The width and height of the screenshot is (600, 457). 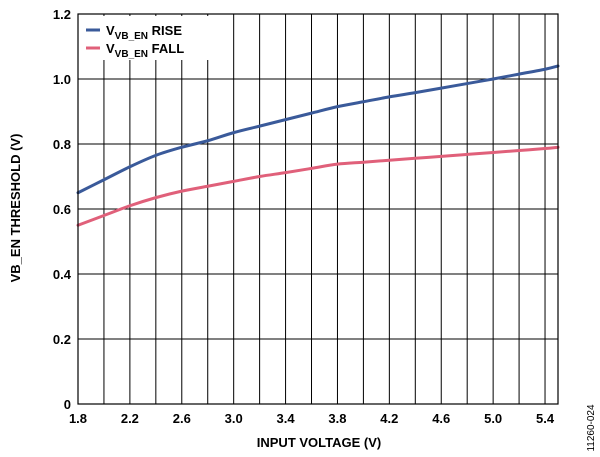 I want to click on legend-background, so click(x=148, y=38).